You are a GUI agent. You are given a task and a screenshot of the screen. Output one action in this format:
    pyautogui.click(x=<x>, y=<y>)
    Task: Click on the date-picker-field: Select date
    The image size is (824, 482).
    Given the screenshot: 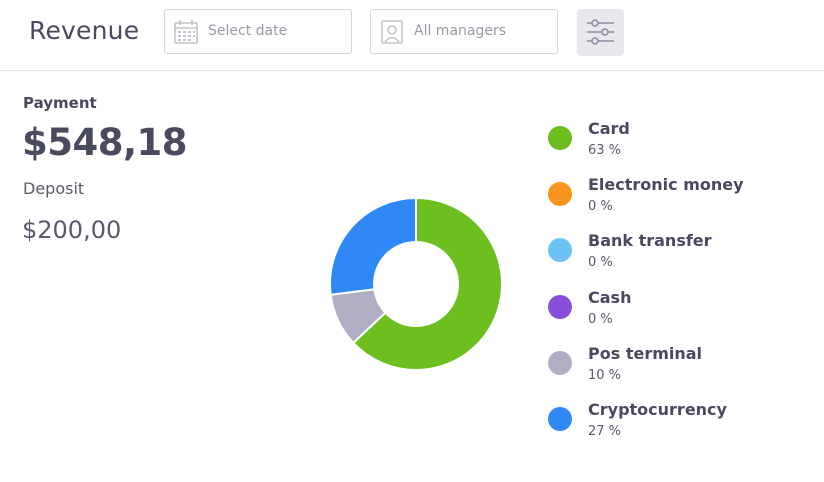 What is the action you would take?
    pyautogui.click(x=258, y=31)
    